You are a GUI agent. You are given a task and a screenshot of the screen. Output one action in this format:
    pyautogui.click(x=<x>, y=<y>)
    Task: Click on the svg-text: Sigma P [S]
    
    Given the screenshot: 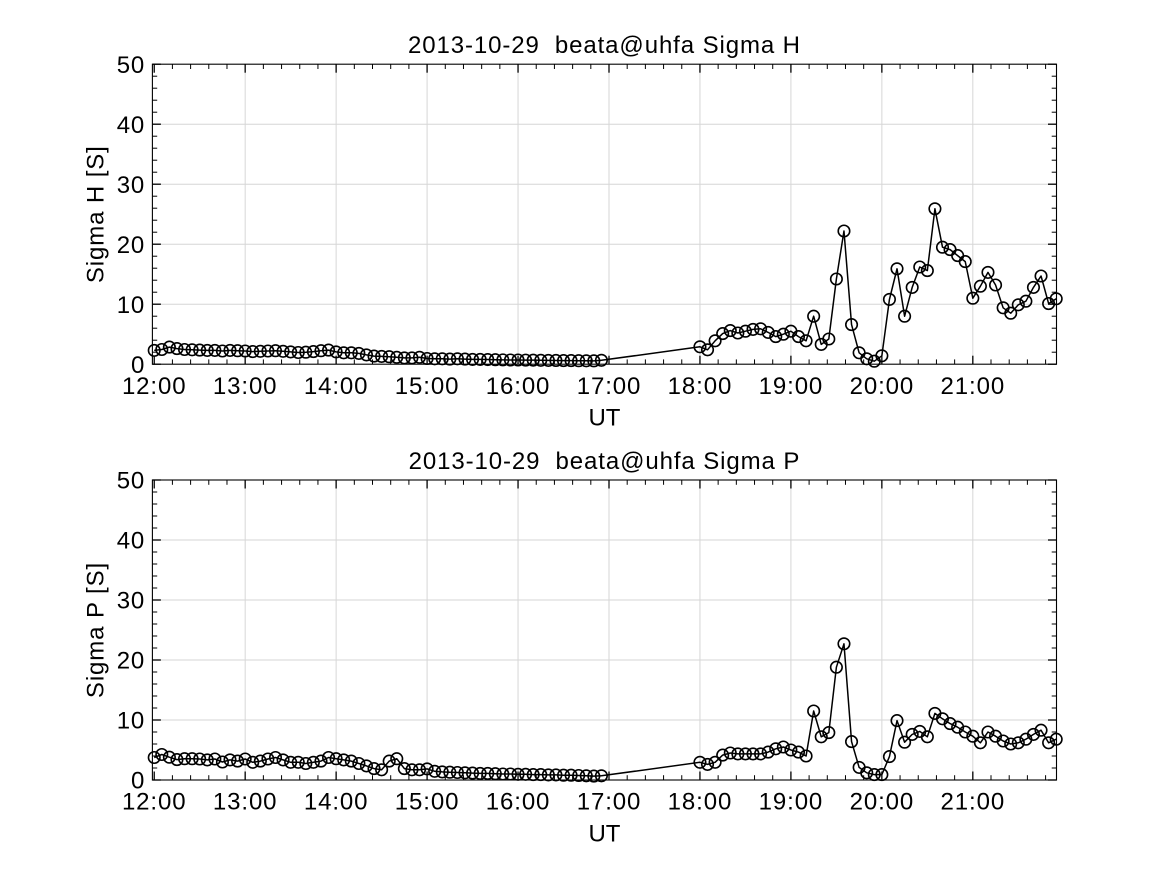 What is the action you would take?
    pyautogui.click(x=96, y=630)
    